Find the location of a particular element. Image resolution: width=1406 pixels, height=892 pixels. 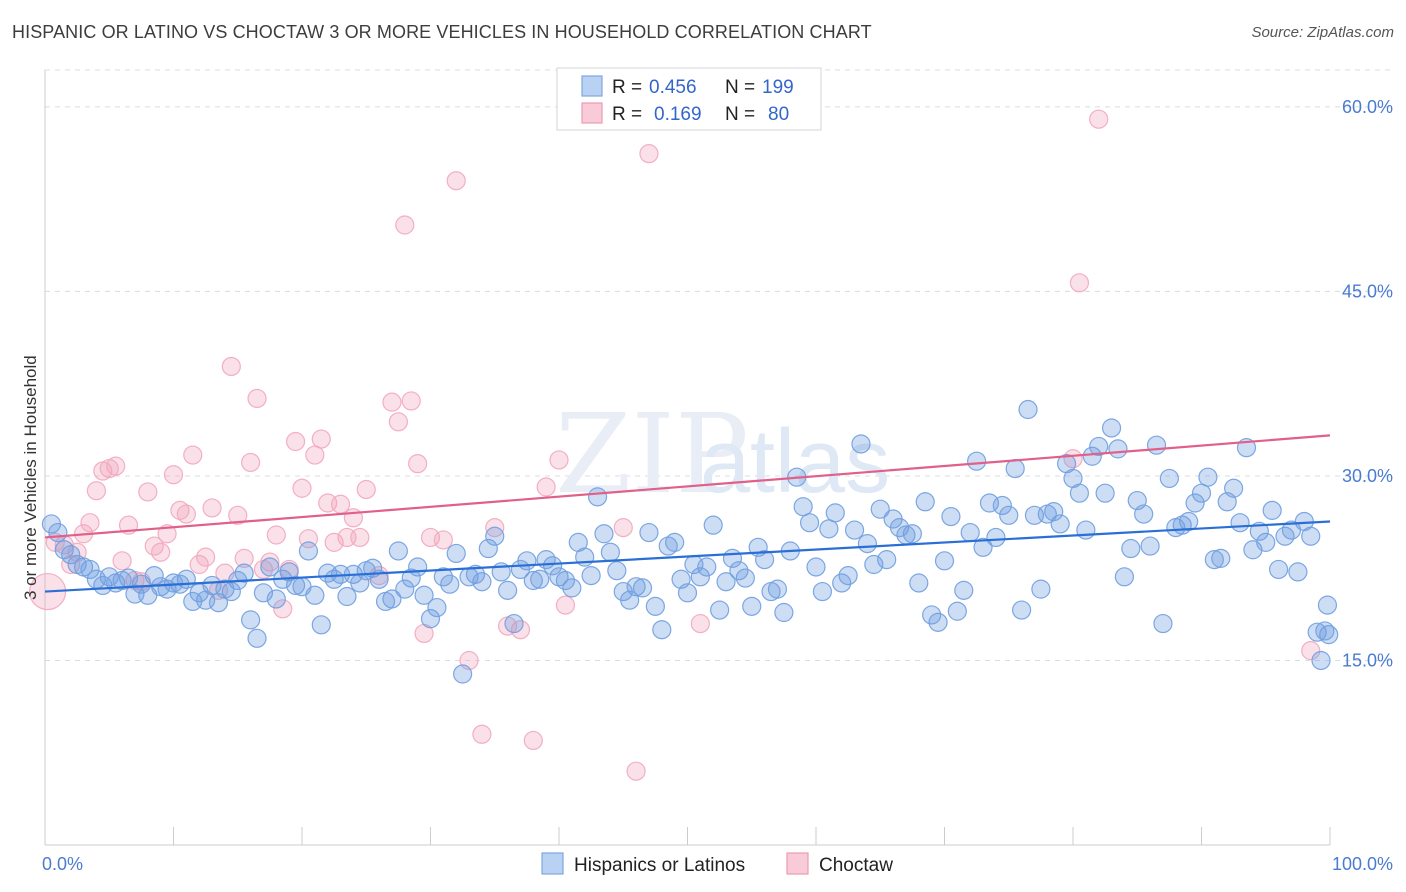

x-tick-label: 100.0% is located at coordinates (1362, 864).